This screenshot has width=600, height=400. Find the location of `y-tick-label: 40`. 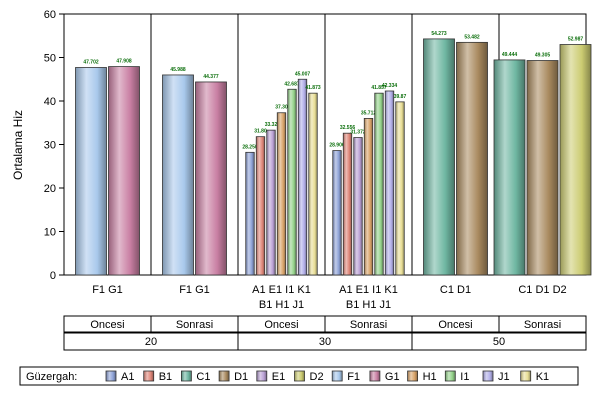

y-tick-label: 40 is located at coordinates (50, 102).